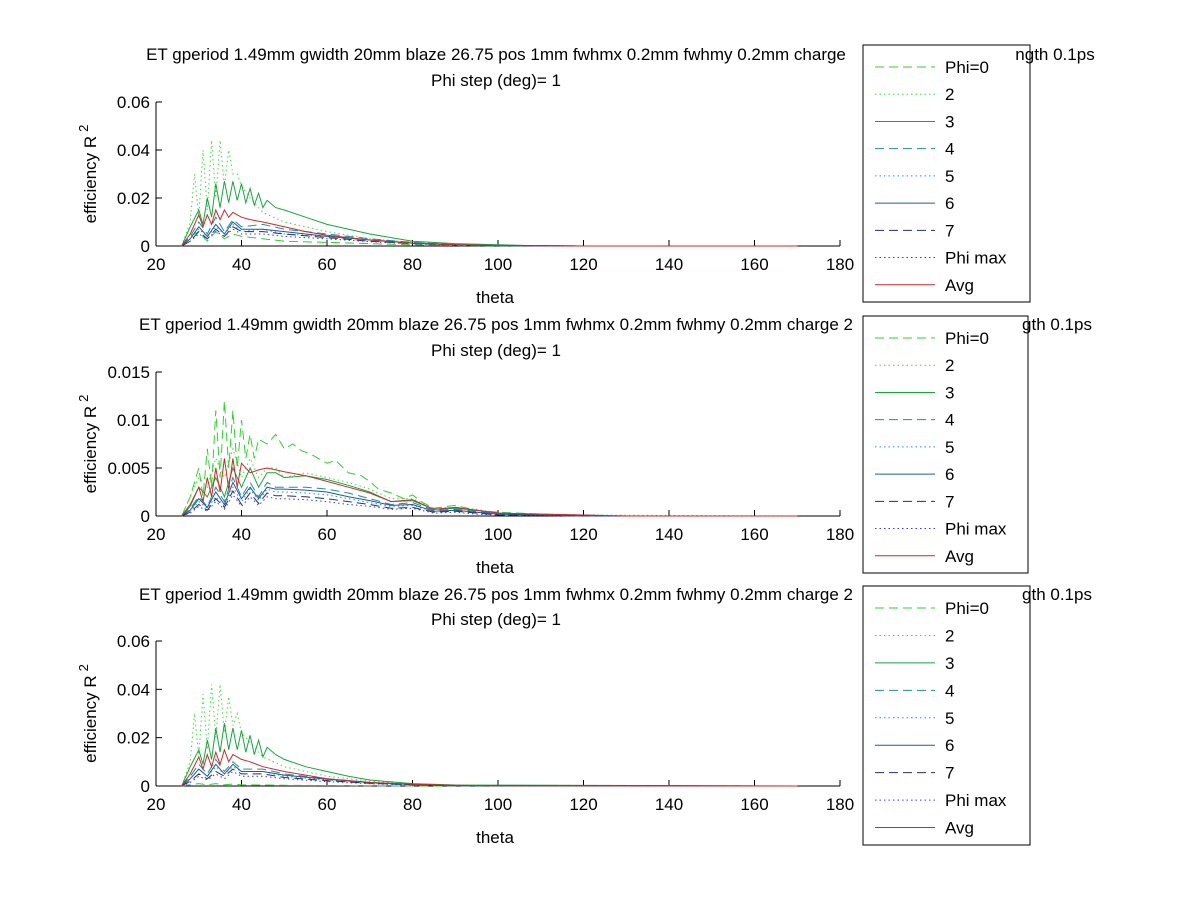 This screenshot has width=1200, height=901. Describe the element at coordinates (949, 501) in the screenshot. I see `legend-entry: 7` at that location.